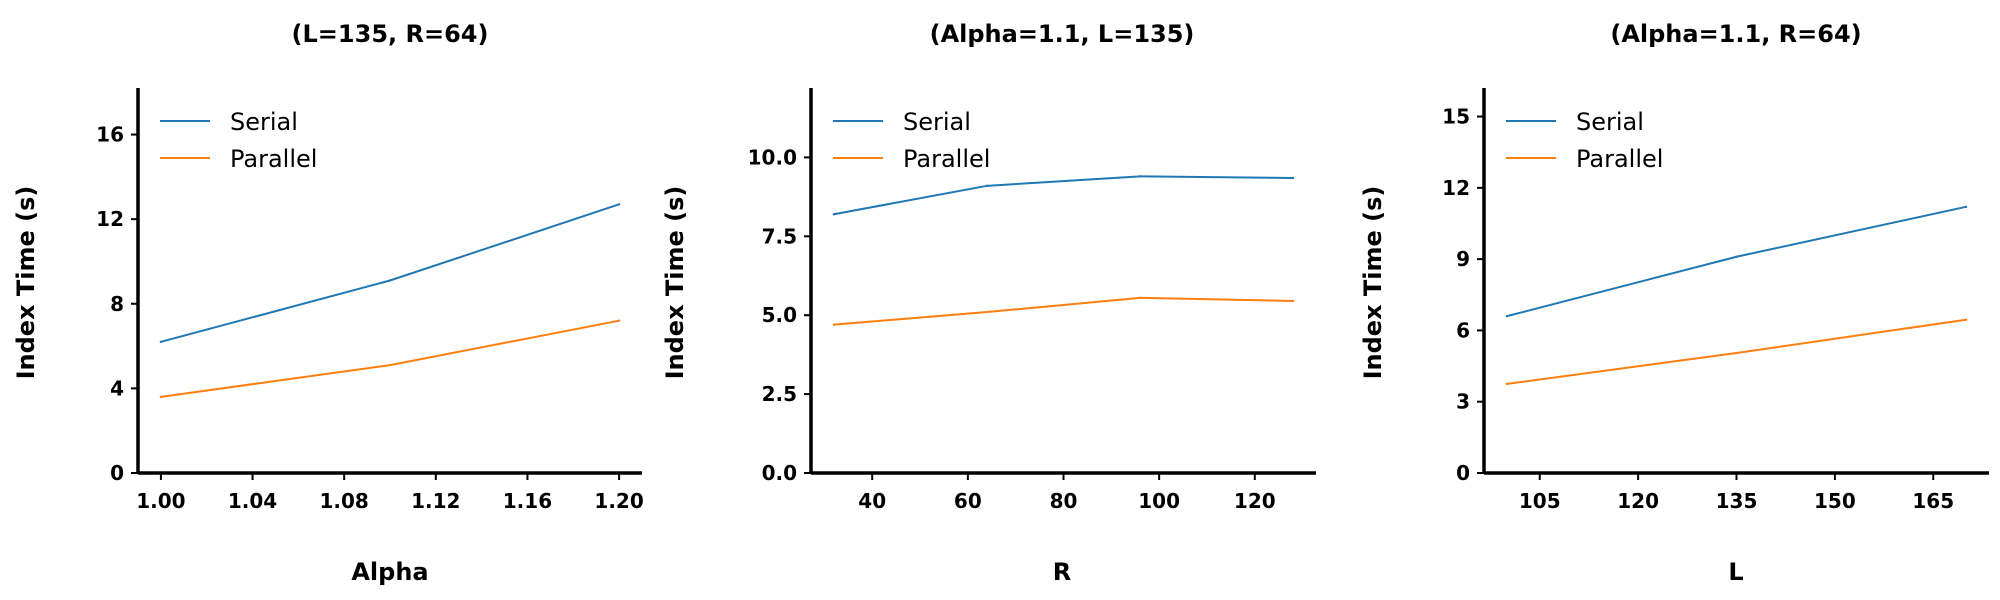 Image resolution: width=2000 pixels, height=600 pixels. What do you see at coordinates (1540, 501) in the screenshot?
I see `x-tick-label: 105` at bounding box center [1540, 501].